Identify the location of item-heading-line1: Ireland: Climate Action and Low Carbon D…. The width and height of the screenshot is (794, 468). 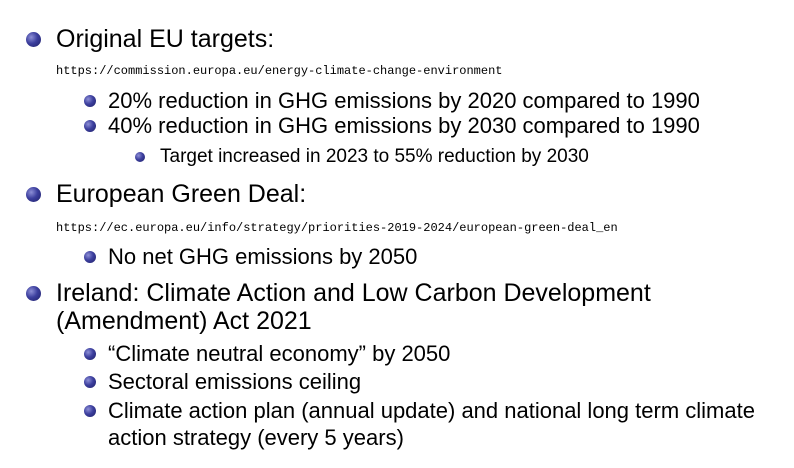
(353, 293).